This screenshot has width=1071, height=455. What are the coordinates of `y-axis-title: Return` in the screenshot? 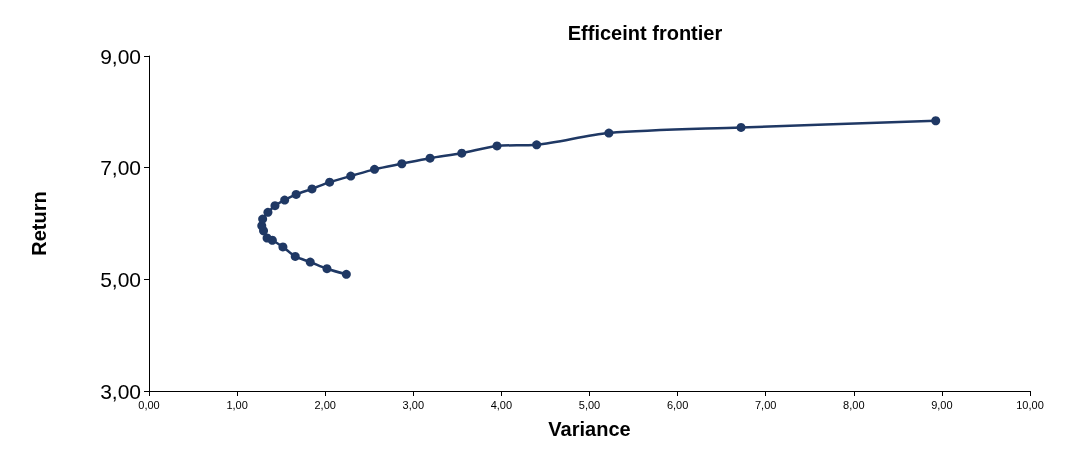 It's located at (39, 223).